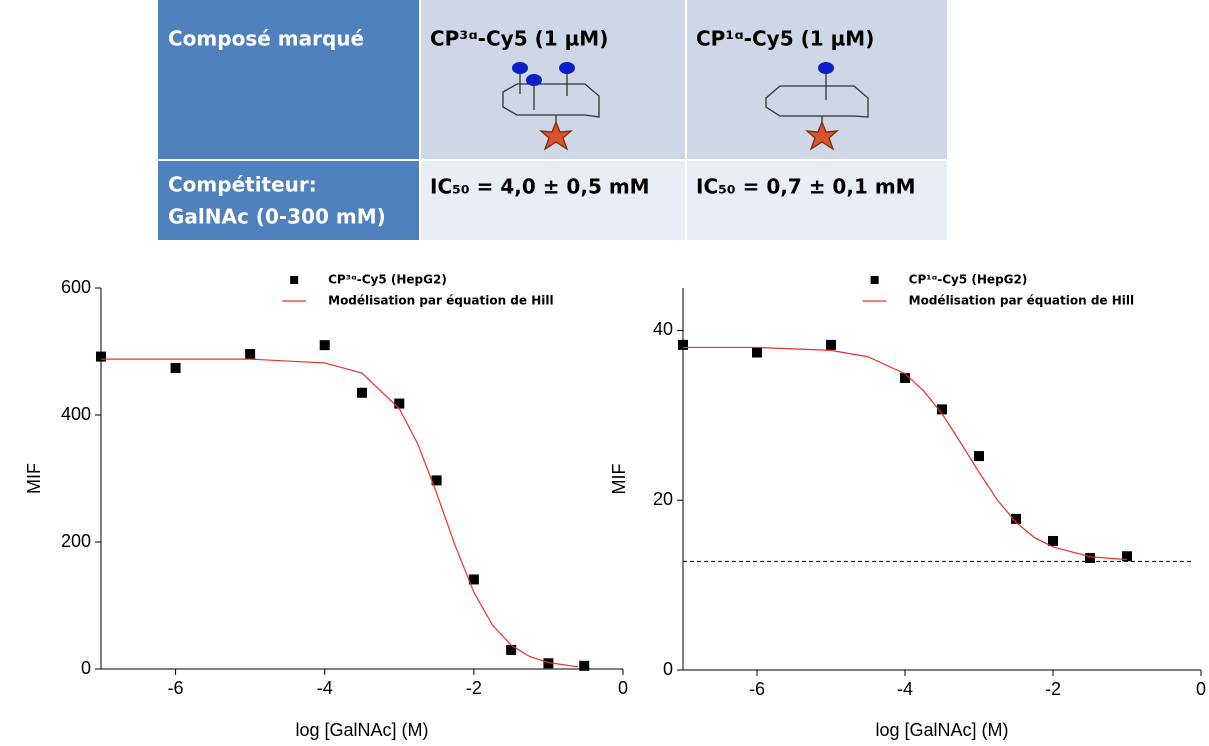  Describe the element at coordinates (277, 217) in the screenshot. I see `cell-text: GalNAc (0-300 mM)` at that location.